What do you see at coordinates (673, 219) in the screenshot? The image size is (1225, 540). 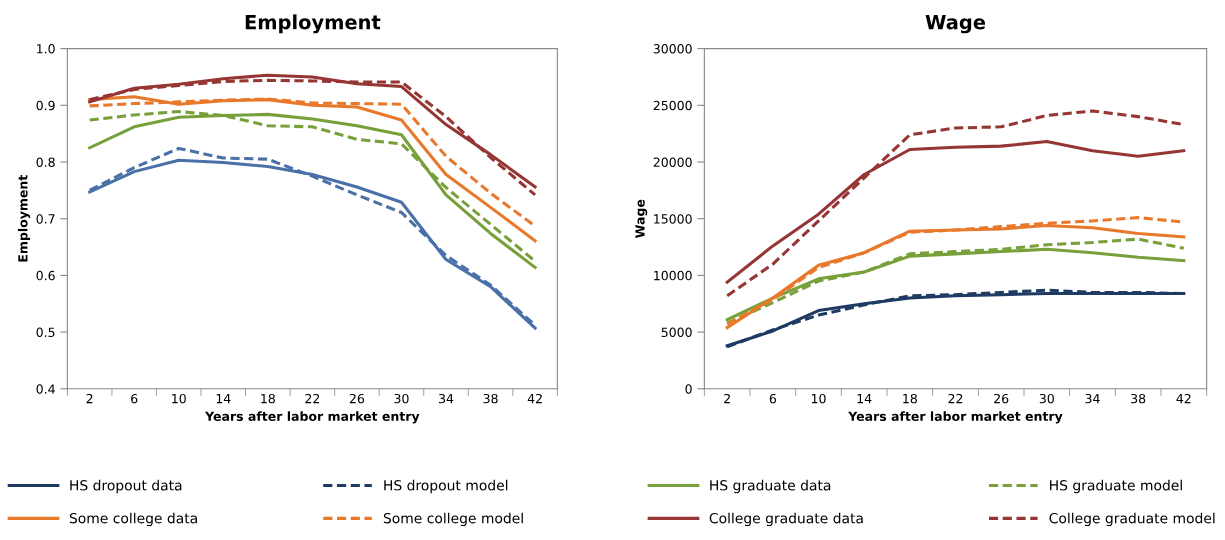 I see `y-tick-label: 15000` at bounding box center [673, 219].